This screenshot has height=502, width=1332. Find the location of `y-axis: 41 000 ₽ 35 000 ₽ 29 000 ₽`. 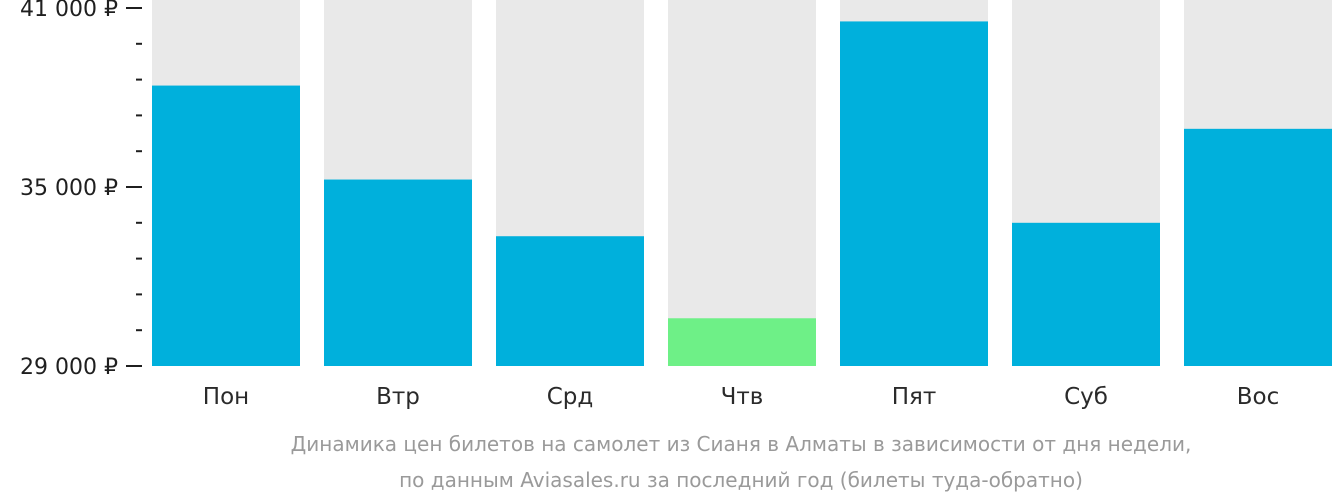

y-axis: 41 000 ₽ 35 000 ₽ 29 000 ₽ is located at coordinates (81, 190).